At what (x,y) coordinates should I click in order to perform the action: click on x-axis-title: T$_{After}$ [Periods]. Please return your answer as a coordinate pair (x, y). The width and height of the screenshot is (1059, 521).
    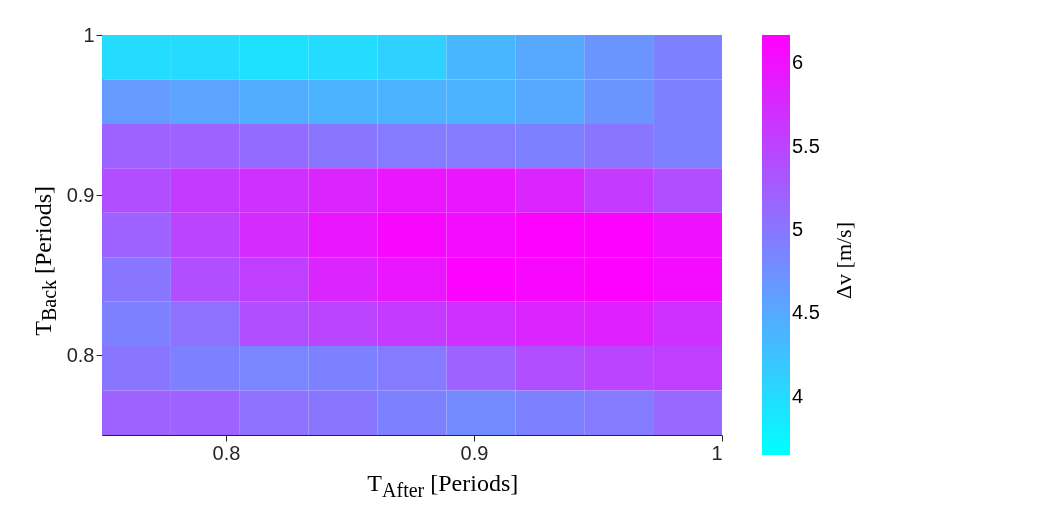
    Looking at the image, I should click on (443, 485).